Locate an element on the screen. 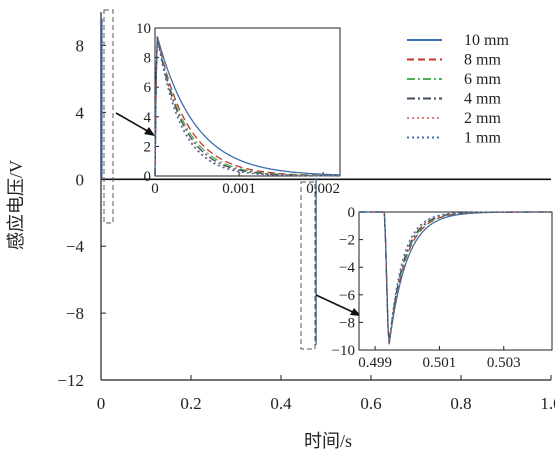  inset-y-tick-label: 4 is located at coordinates (148, 118).